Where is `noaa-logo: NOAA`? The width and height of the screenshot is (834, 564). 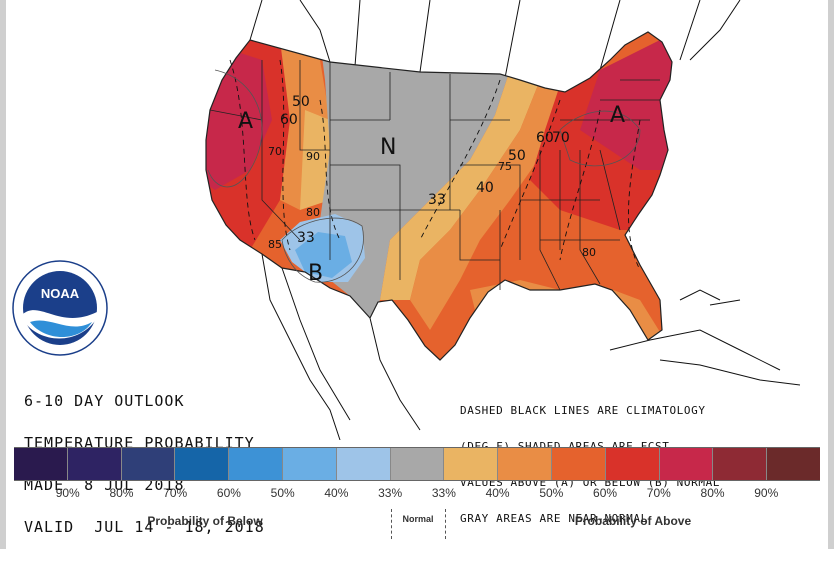 noaa-logo: NOAA is located at coordinates (60, 308).